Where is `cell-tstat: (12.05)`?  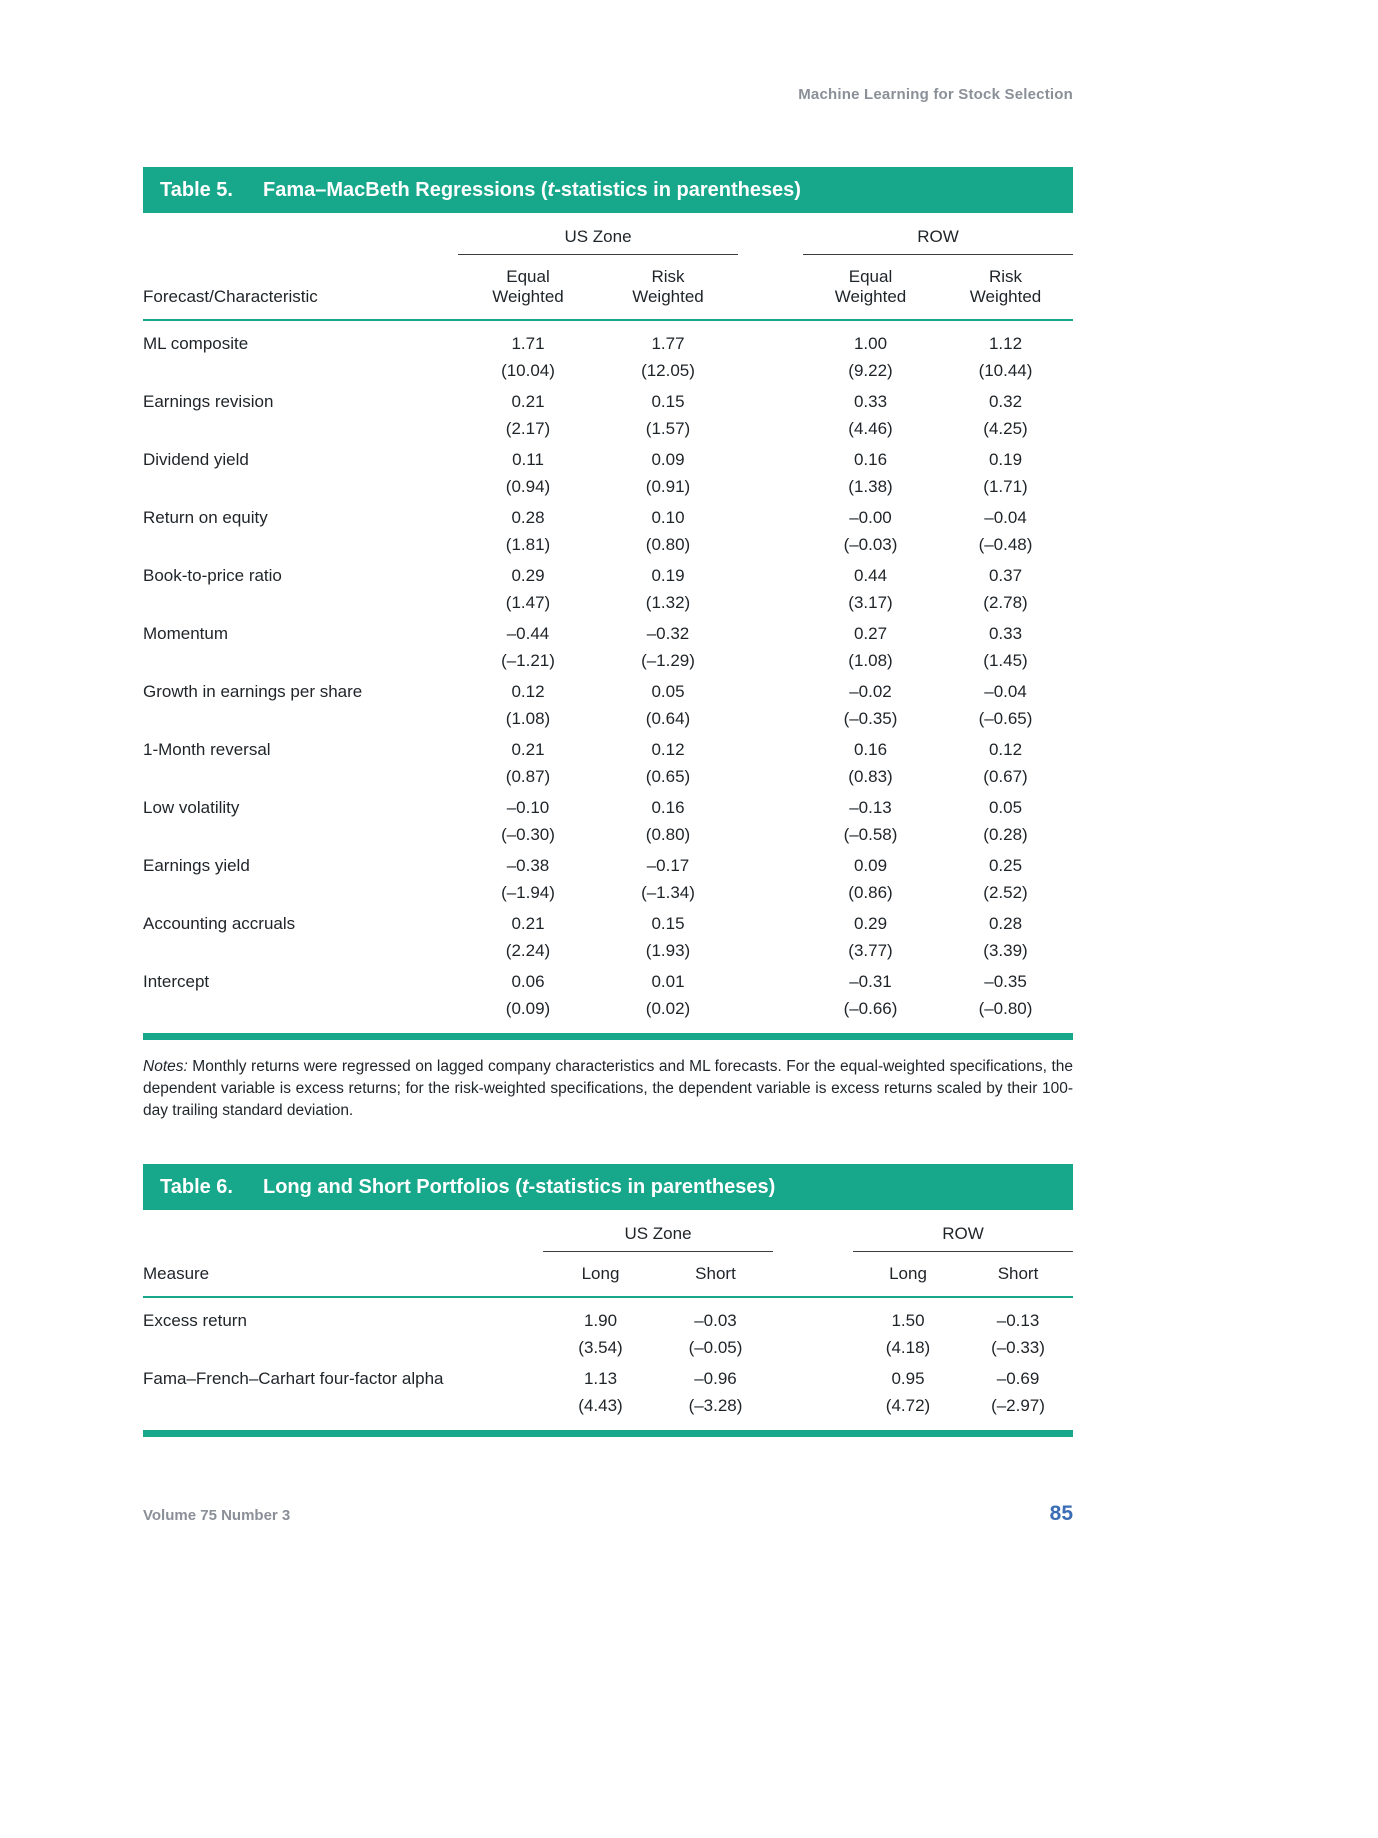
cell-tstat: (12.05) is located at coordinates (668, 370).